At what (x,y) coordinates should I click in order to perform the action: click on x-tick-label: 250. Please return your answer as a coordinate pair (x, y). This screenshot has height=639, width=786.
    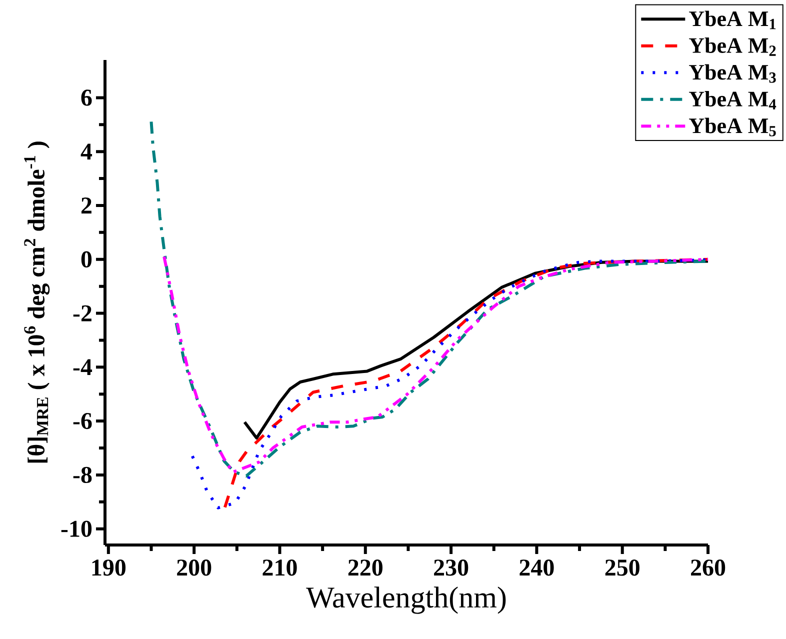
    Looking at the image, I should click on (622, 568).